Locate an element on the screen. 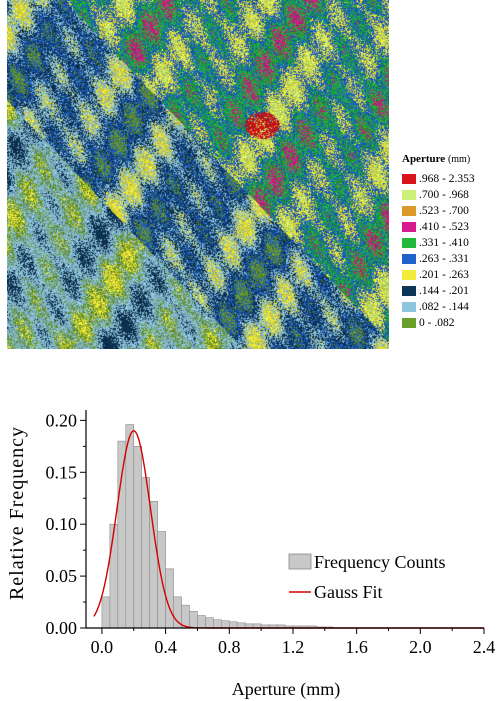  legend-label-gauss-fit: Gauss Fit is located at coordinates (348, 592).